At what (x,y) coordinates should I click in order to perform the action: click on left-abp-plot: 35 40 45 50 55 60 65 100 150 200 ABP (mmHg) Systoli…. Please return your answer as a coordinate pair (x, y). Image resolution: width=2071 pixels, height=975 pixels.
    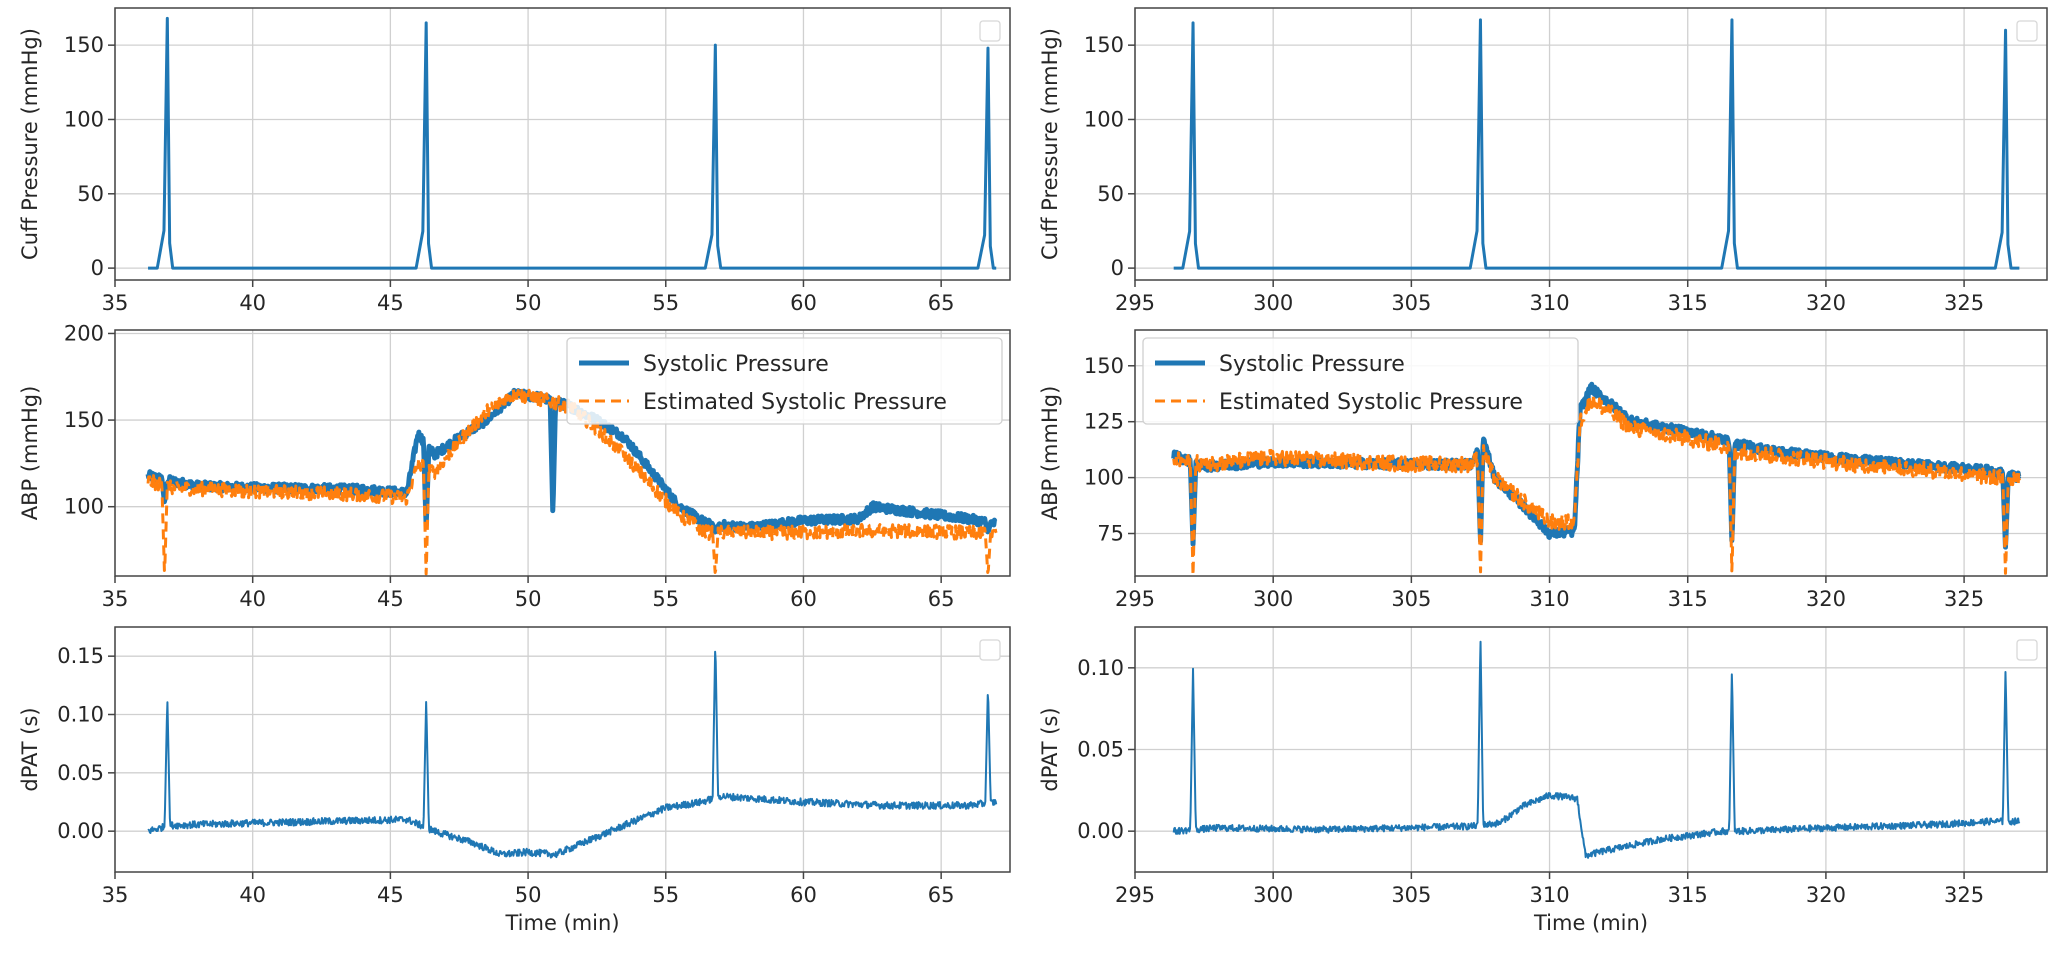
    Looking at the image, I should click on (514, 466).